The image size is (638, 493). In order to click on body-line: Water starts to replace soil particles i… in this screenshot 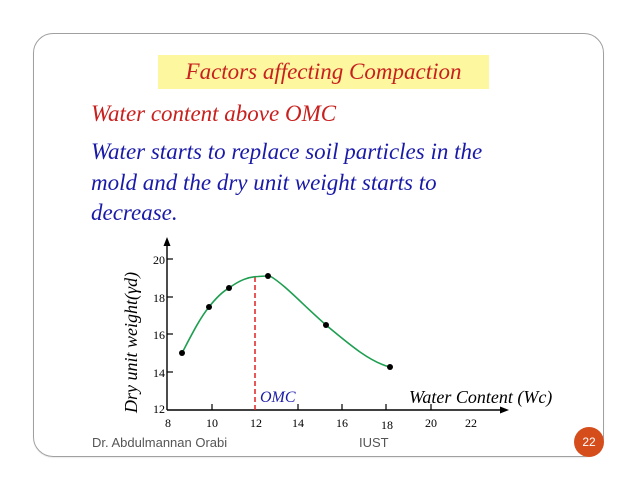, I will do `click(287, 151)`.